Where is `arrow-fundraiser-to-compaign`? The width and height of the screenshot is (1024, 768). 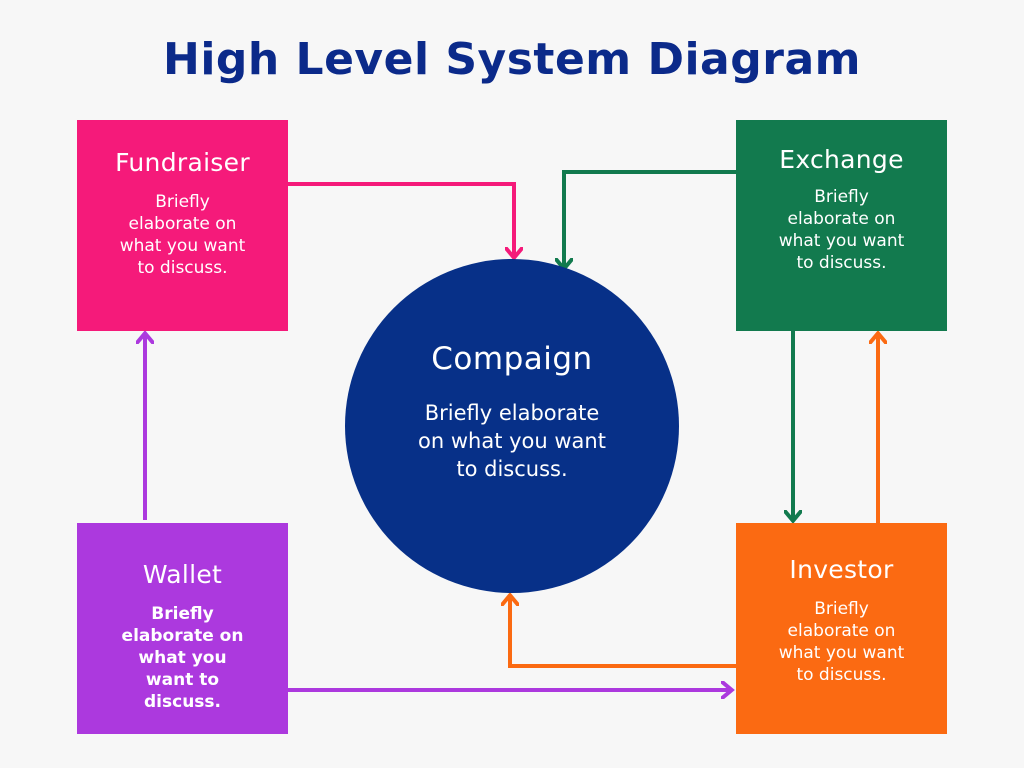
arrow-fundraiser-to-compaign is located at coordinates (401, 219).